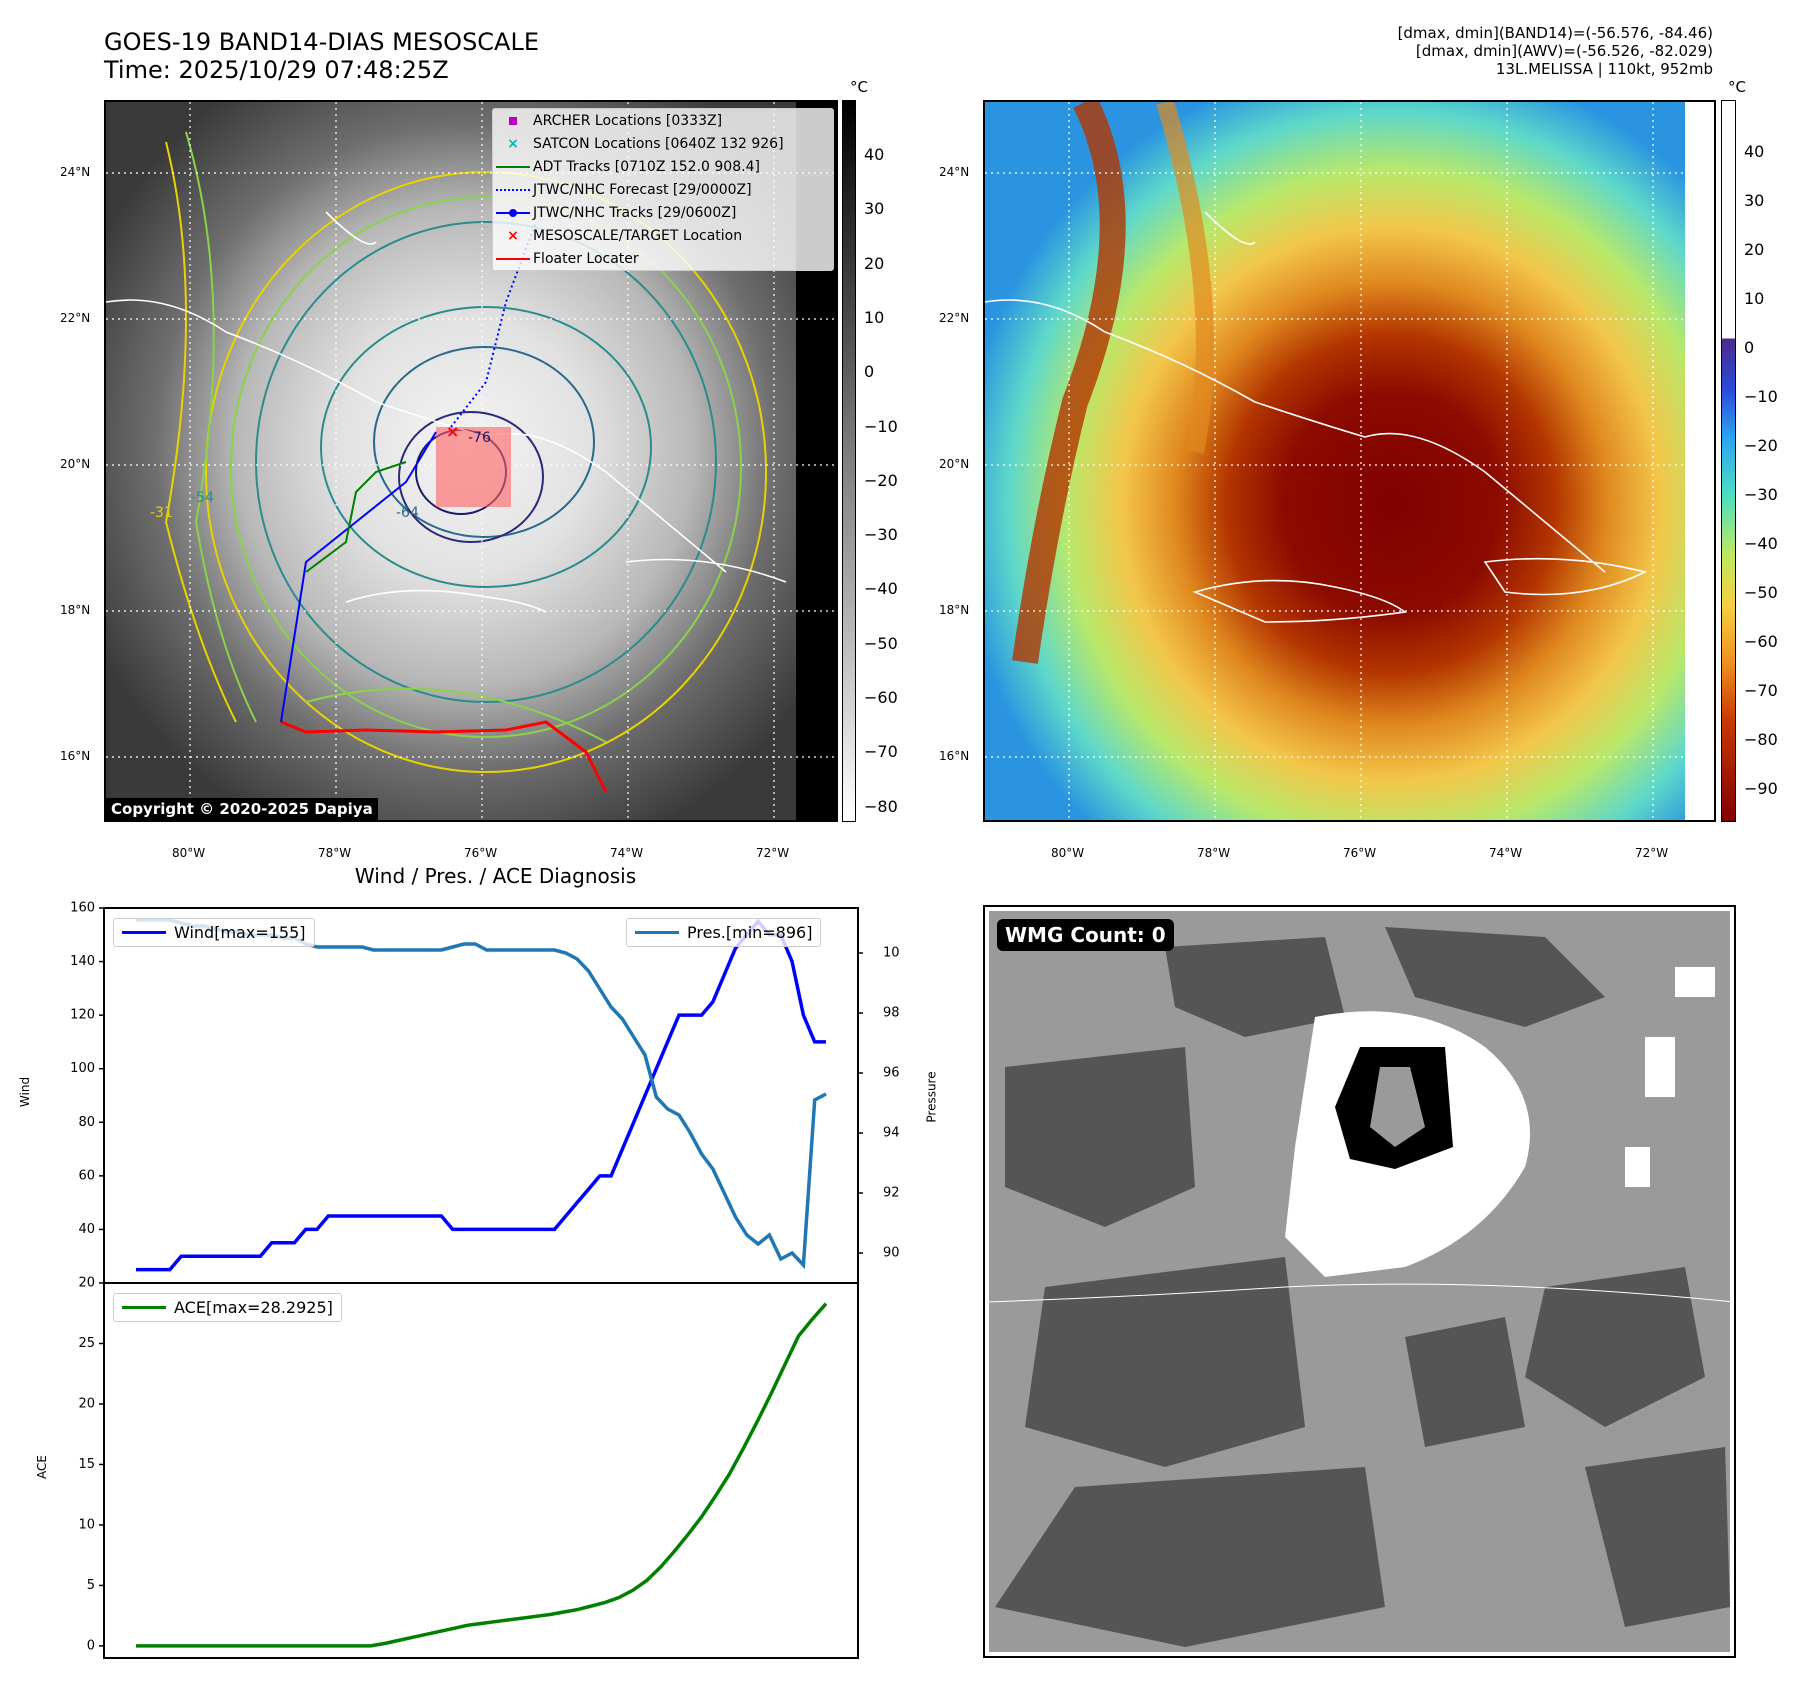  Describe the element at coordinates (91, 1585) in the screenshot. I see `ace-tick-label: 5` at that location.